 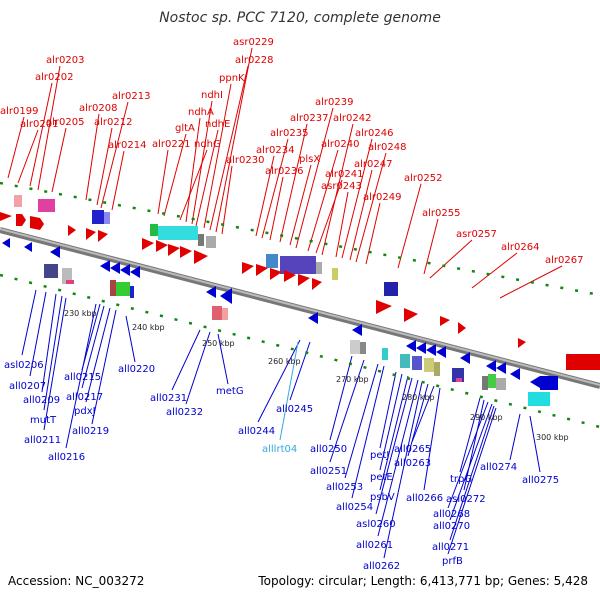 I want to click on reverse-gene-label-8: all0219, so click(x=90, y=431).